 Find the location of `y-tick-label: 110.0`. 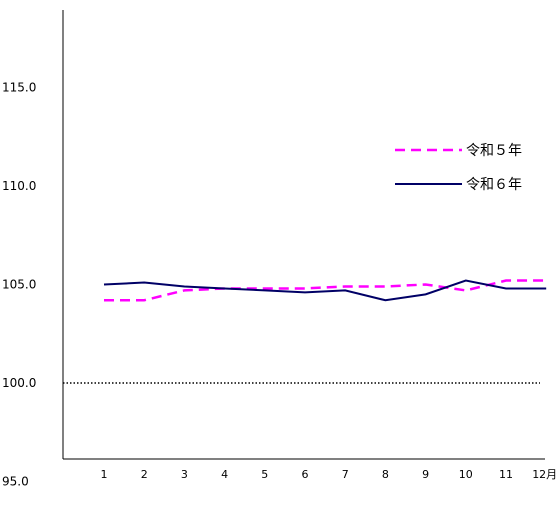

y-tick-label: 110.0 is located at coordinates (19, 186).